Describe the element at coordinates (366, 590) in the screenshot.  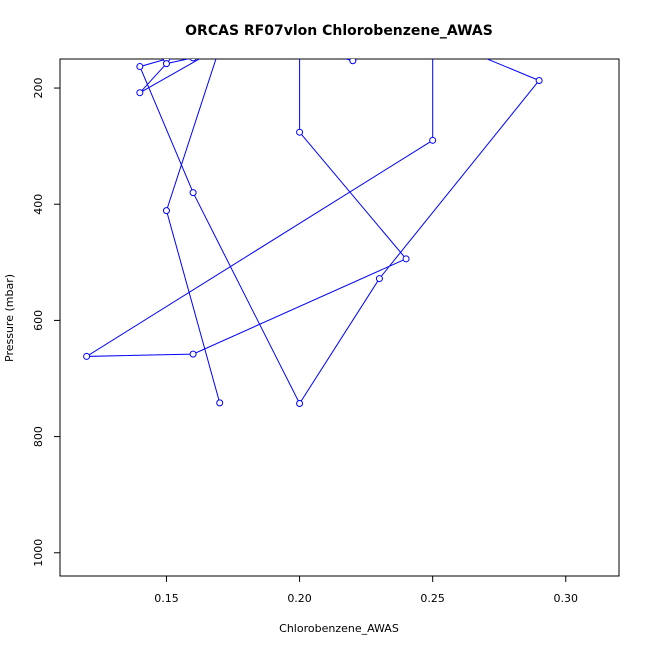
I see `x-axis: 0.15 0.20 0.25 0.30` at that location.